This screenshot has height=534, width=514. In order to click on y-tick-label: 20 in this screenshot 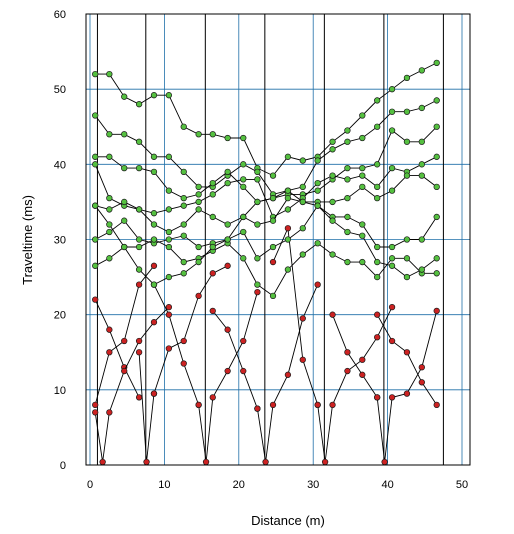, I will do `click(60, 316)`.